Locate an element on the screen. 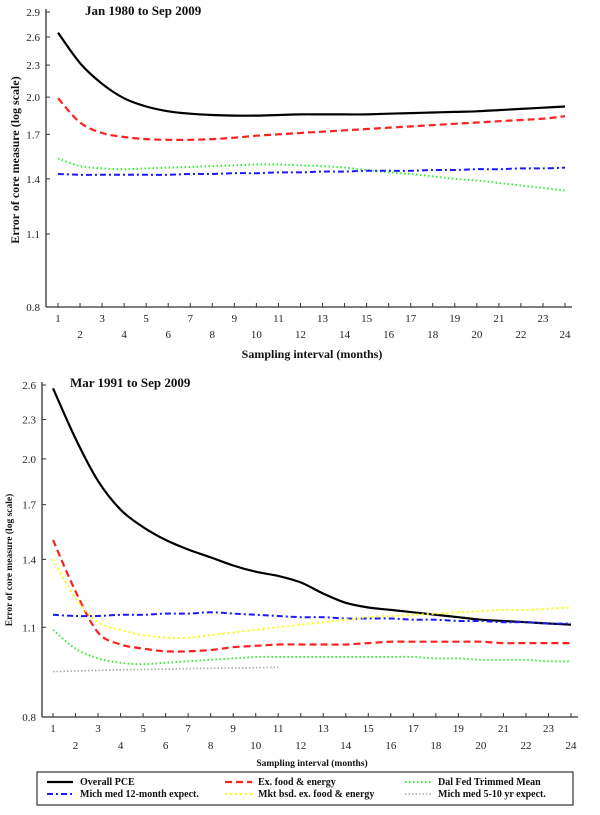 This screenshot has height=815, width=600. chart-top-xtick-label: 3 is located at coordinates (102, 319).